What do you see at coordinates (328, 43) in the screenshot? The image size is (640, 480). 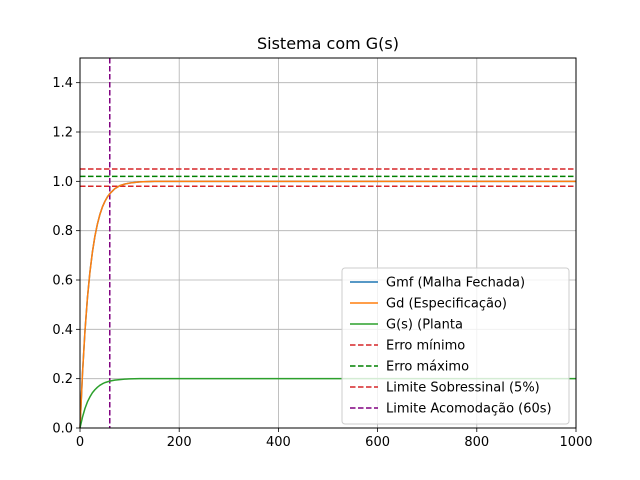 I see `chart-title: Sistema com G(s)` at bounding box center [328, 43].